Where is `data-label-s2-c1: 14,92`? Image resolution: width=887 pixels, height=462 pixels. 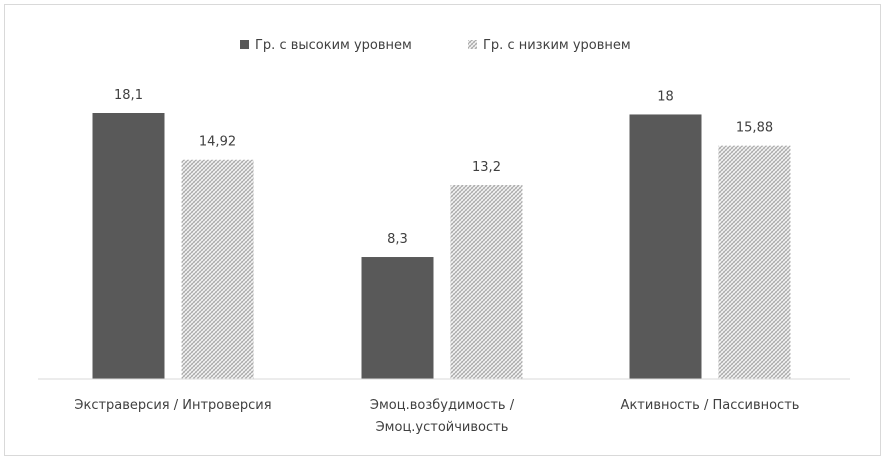
data-label-s2-c1: 14,92 is located at coordinates (217, 142).